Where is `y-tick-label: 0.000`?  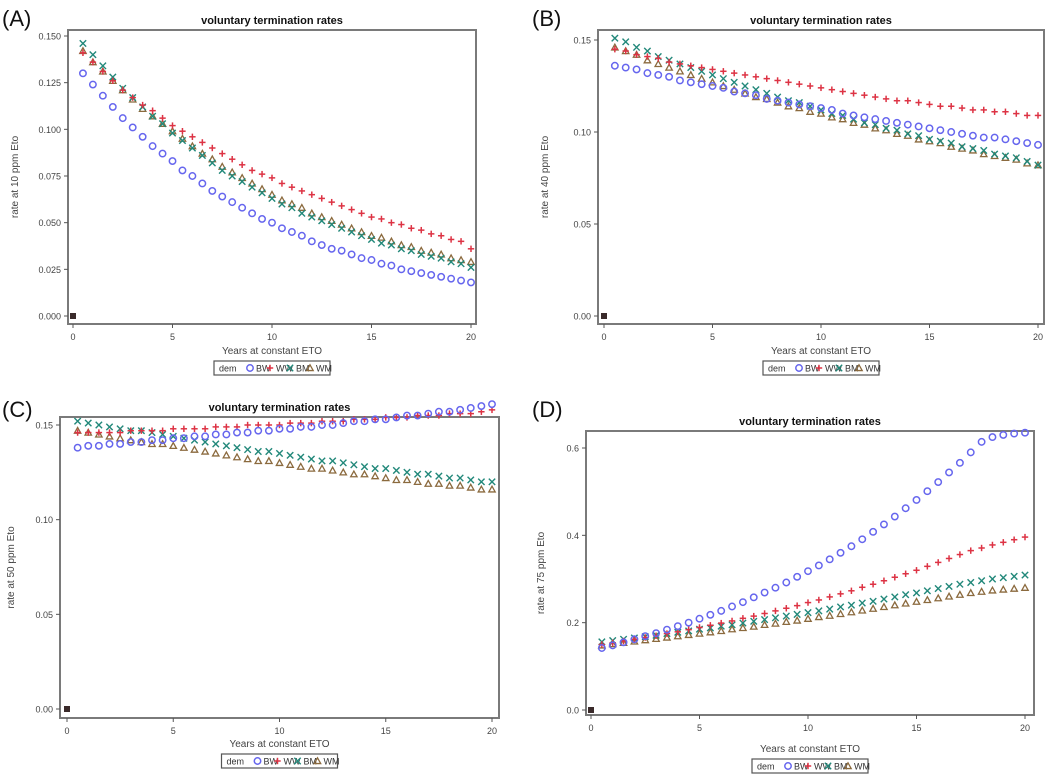 y-tick-label: 0.000 is located at coordinates (49, 317).